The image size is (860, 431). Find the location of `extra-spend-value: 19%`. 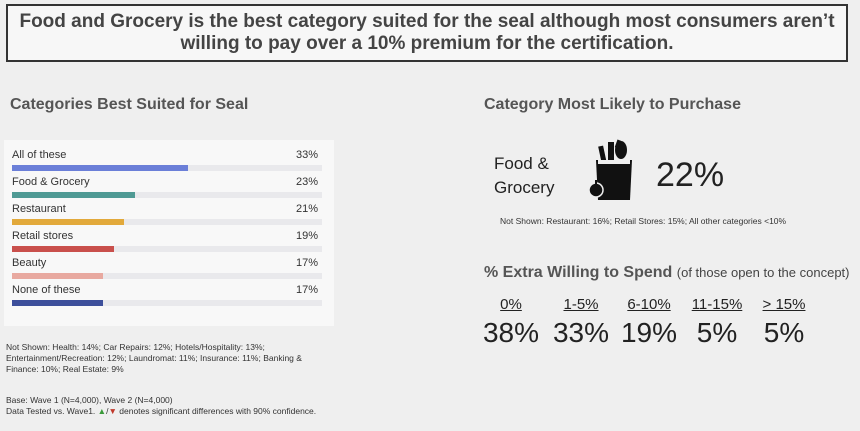

extra-spend-value: 19% is located at coordinates (649, 332).